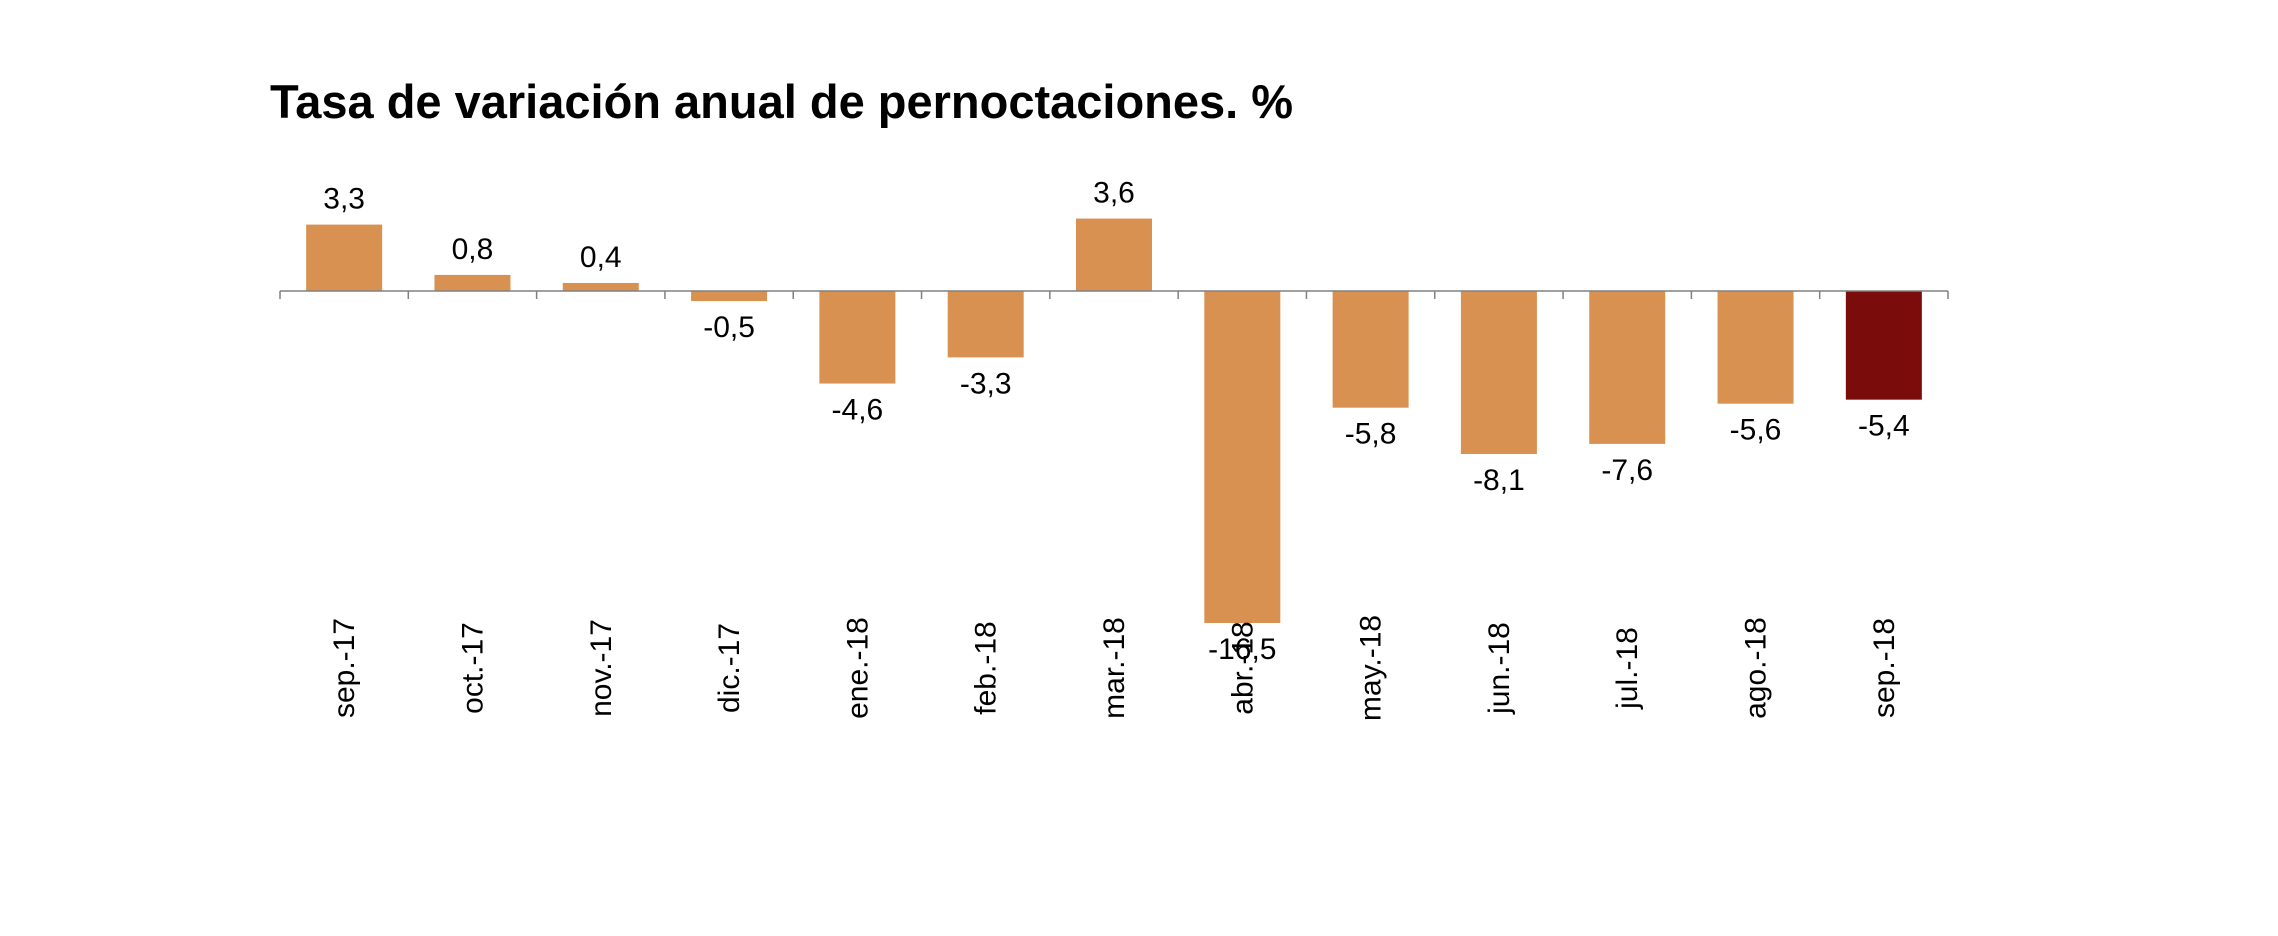  What do you see at coordinates (1370, 349) in the screenshot?
I see `bar-may.-18` at bounding box center [1370, 349].